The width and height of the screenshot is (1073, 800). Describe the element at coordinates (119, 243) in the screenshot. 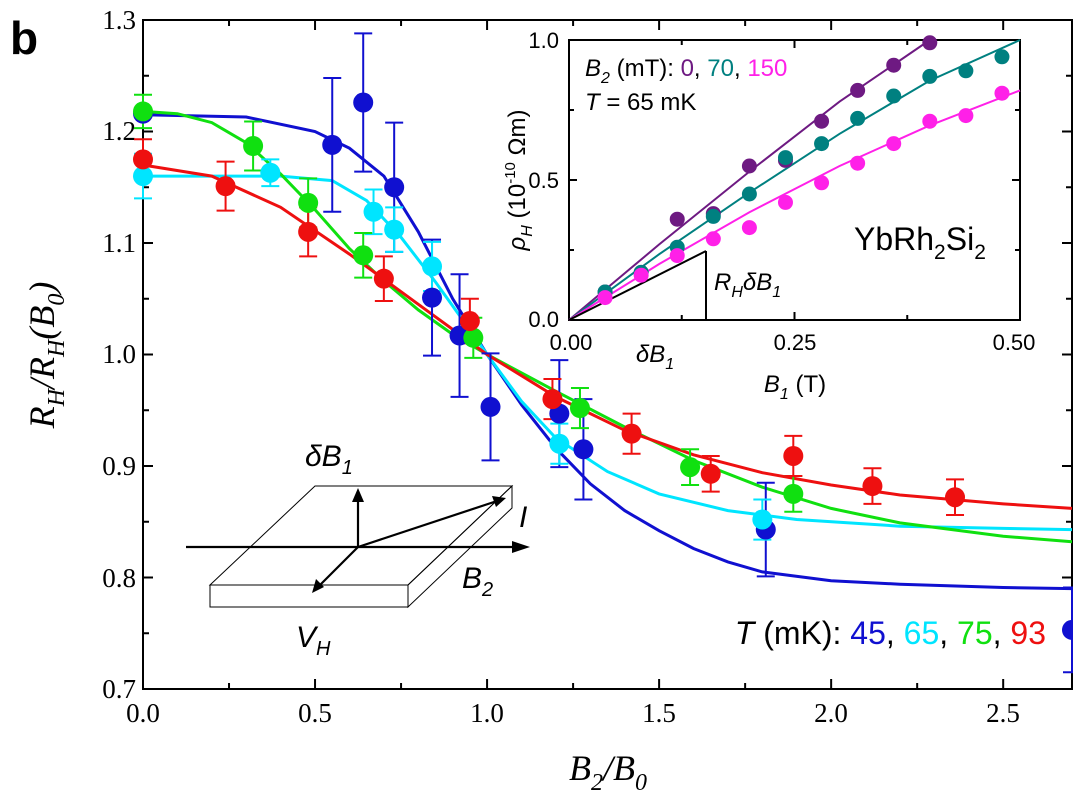

I see `main-y-tick-label: 1.1` at that location.